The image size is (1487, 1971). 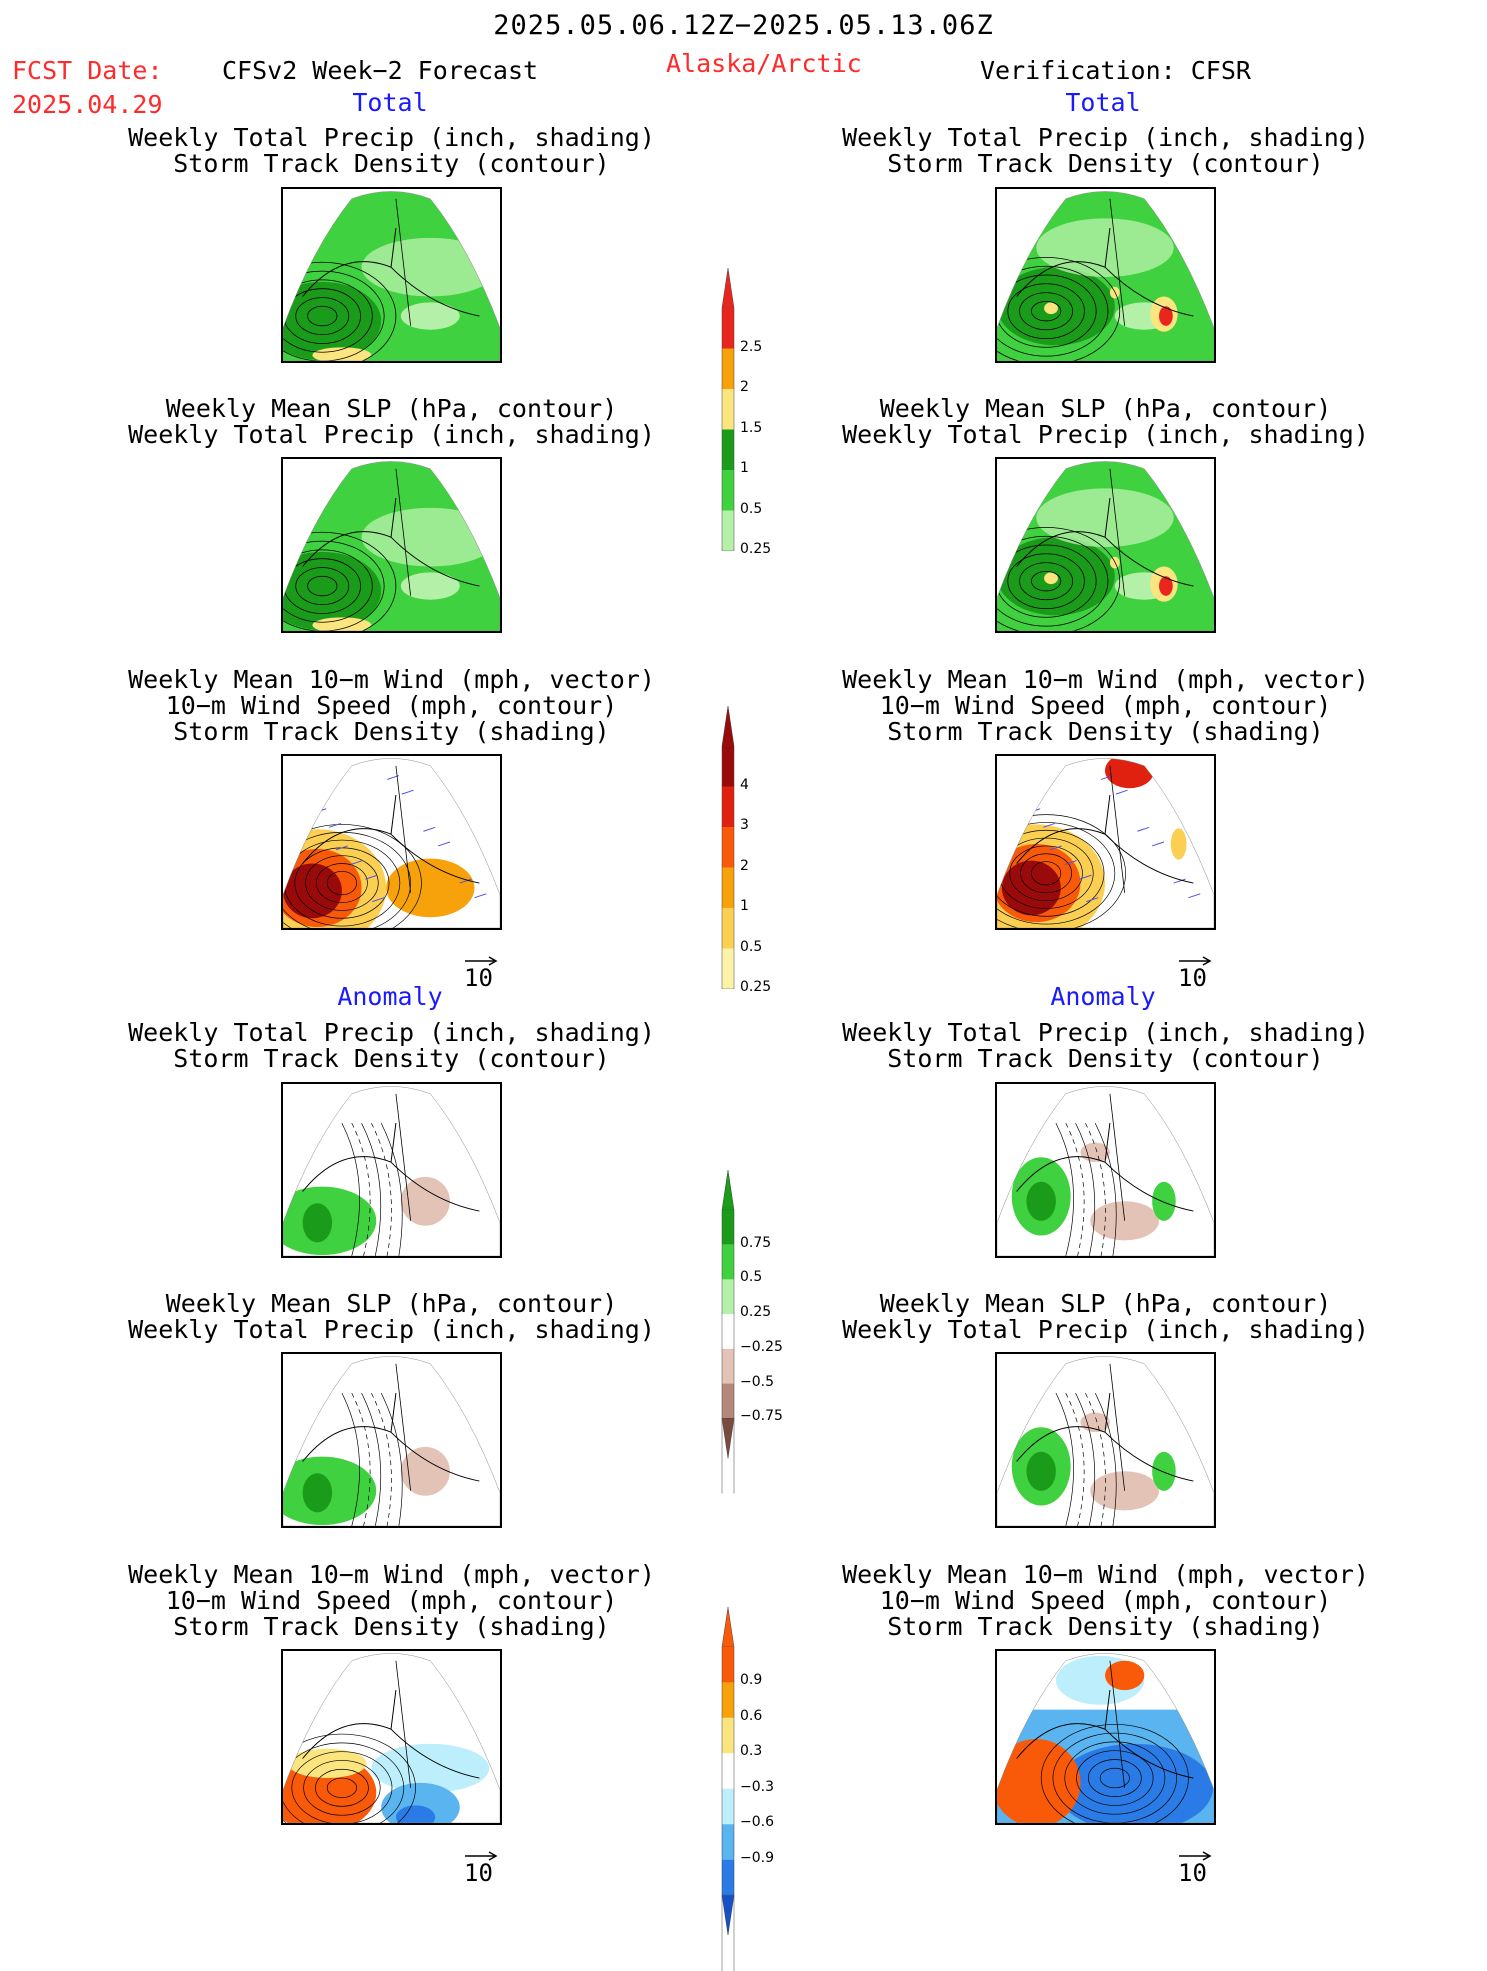 What do you see at coordinates (728, 1789) in the screenshot?
I see `colorbar-anom-storm` at bounding box center [728, 1789].